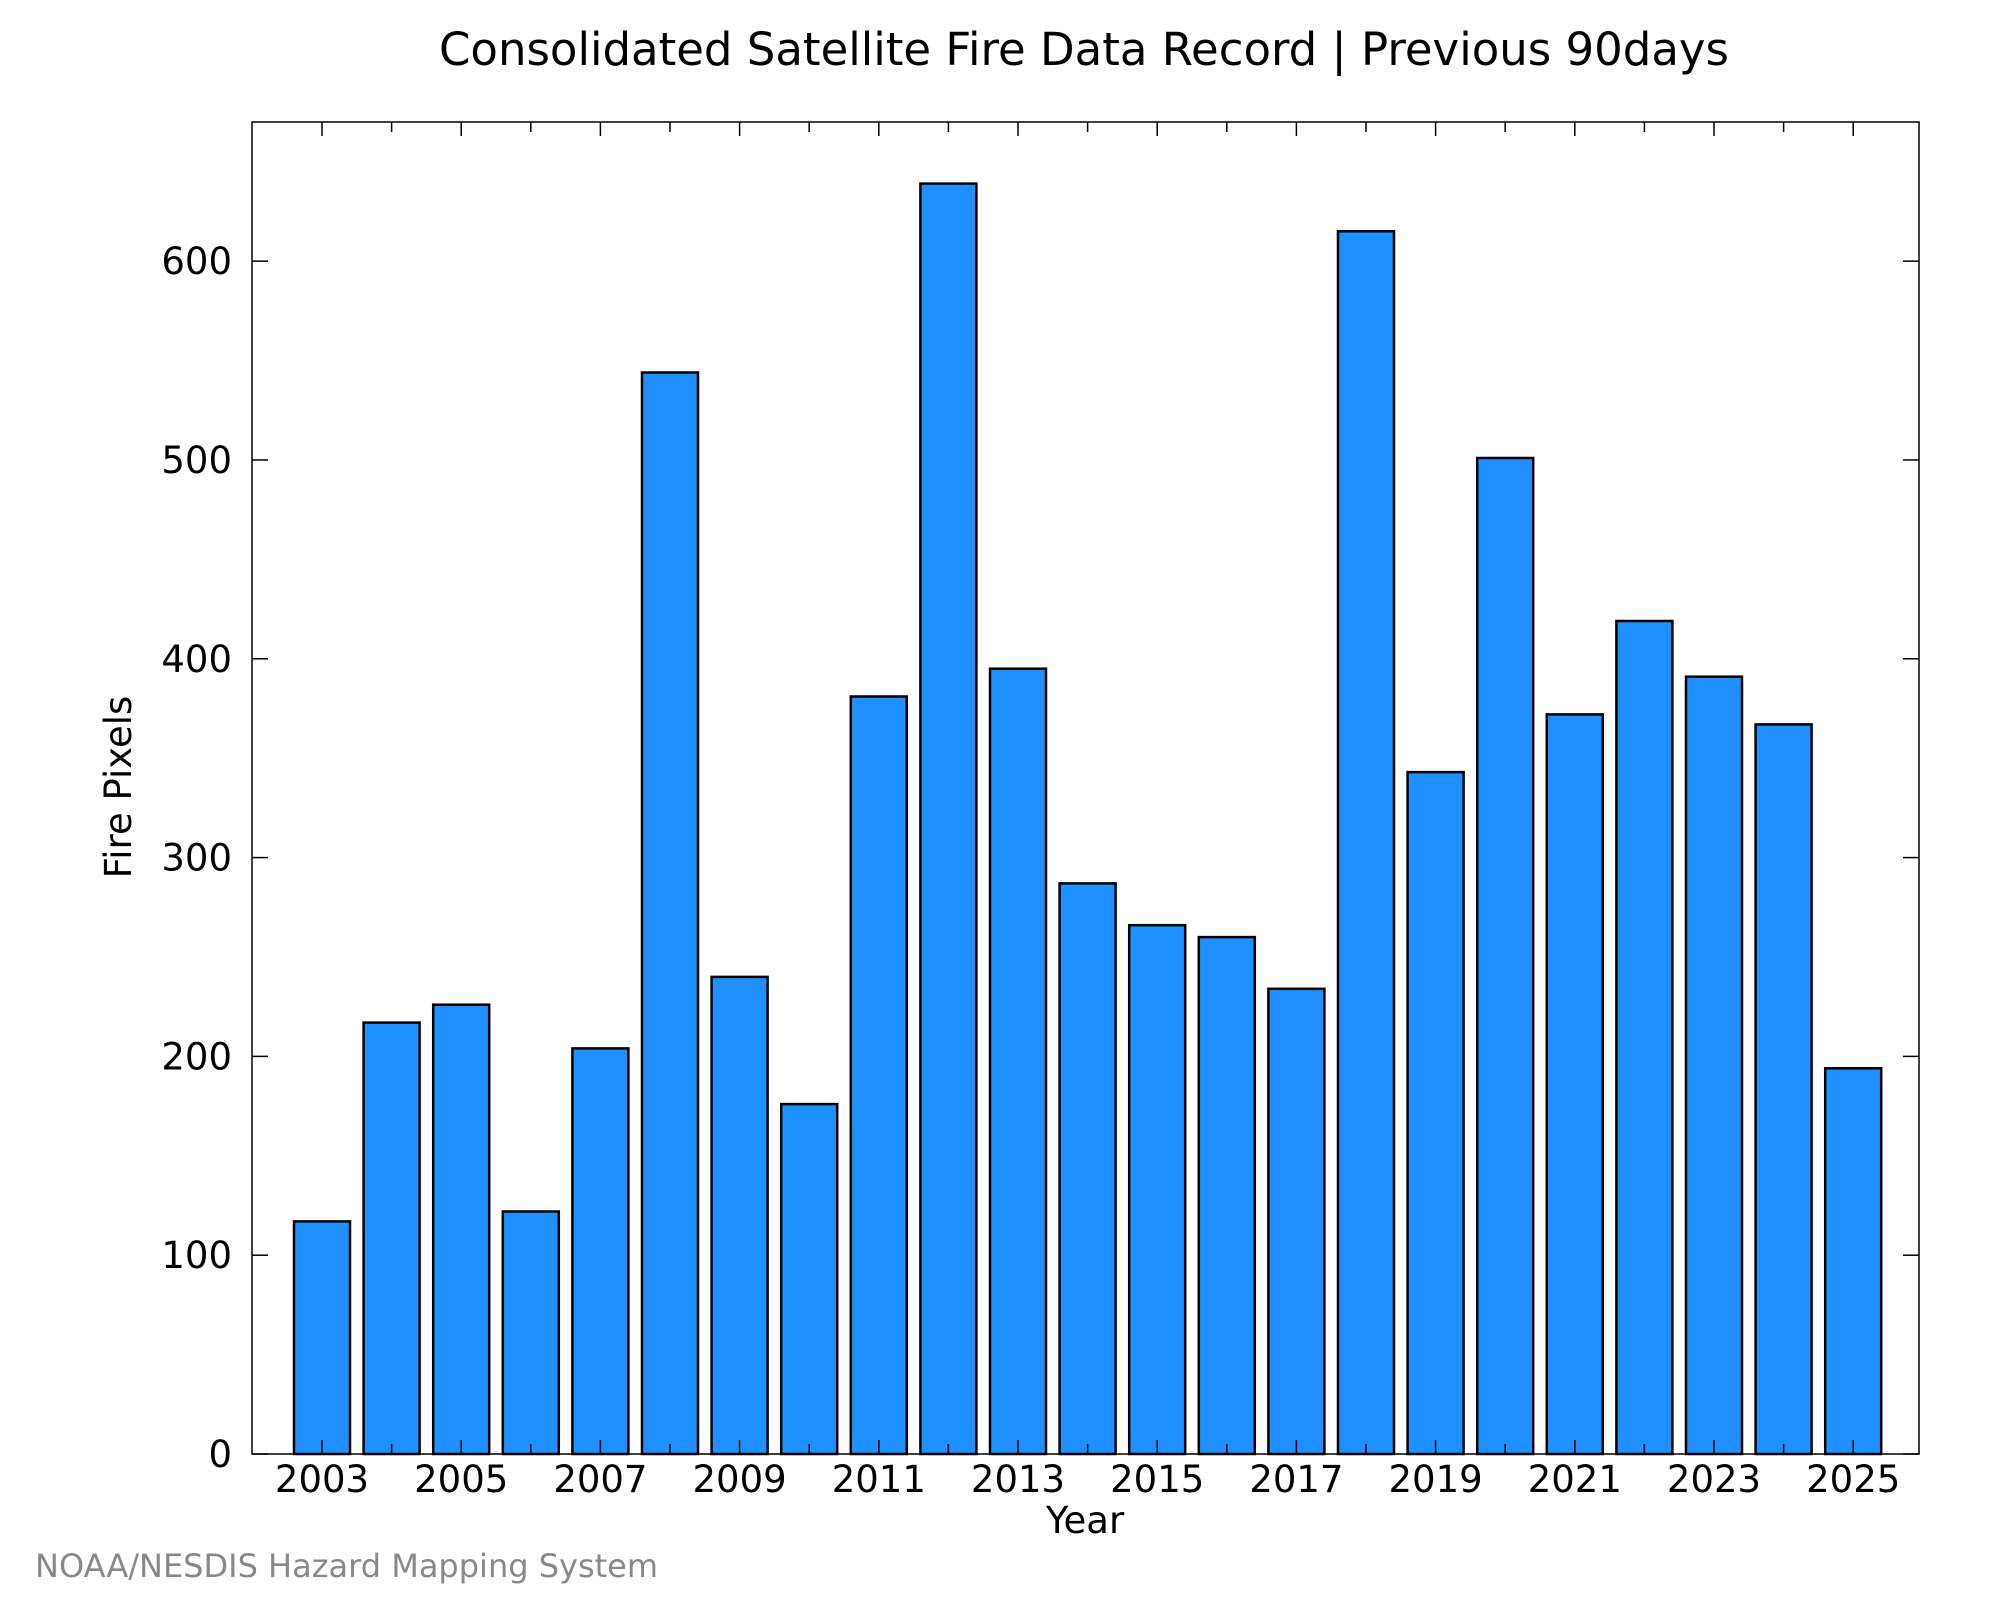  What do you see at coordinates (196, 460) in the screenshot?
I see `y-tick-label-500: 500` at bounding box center [196, 460].